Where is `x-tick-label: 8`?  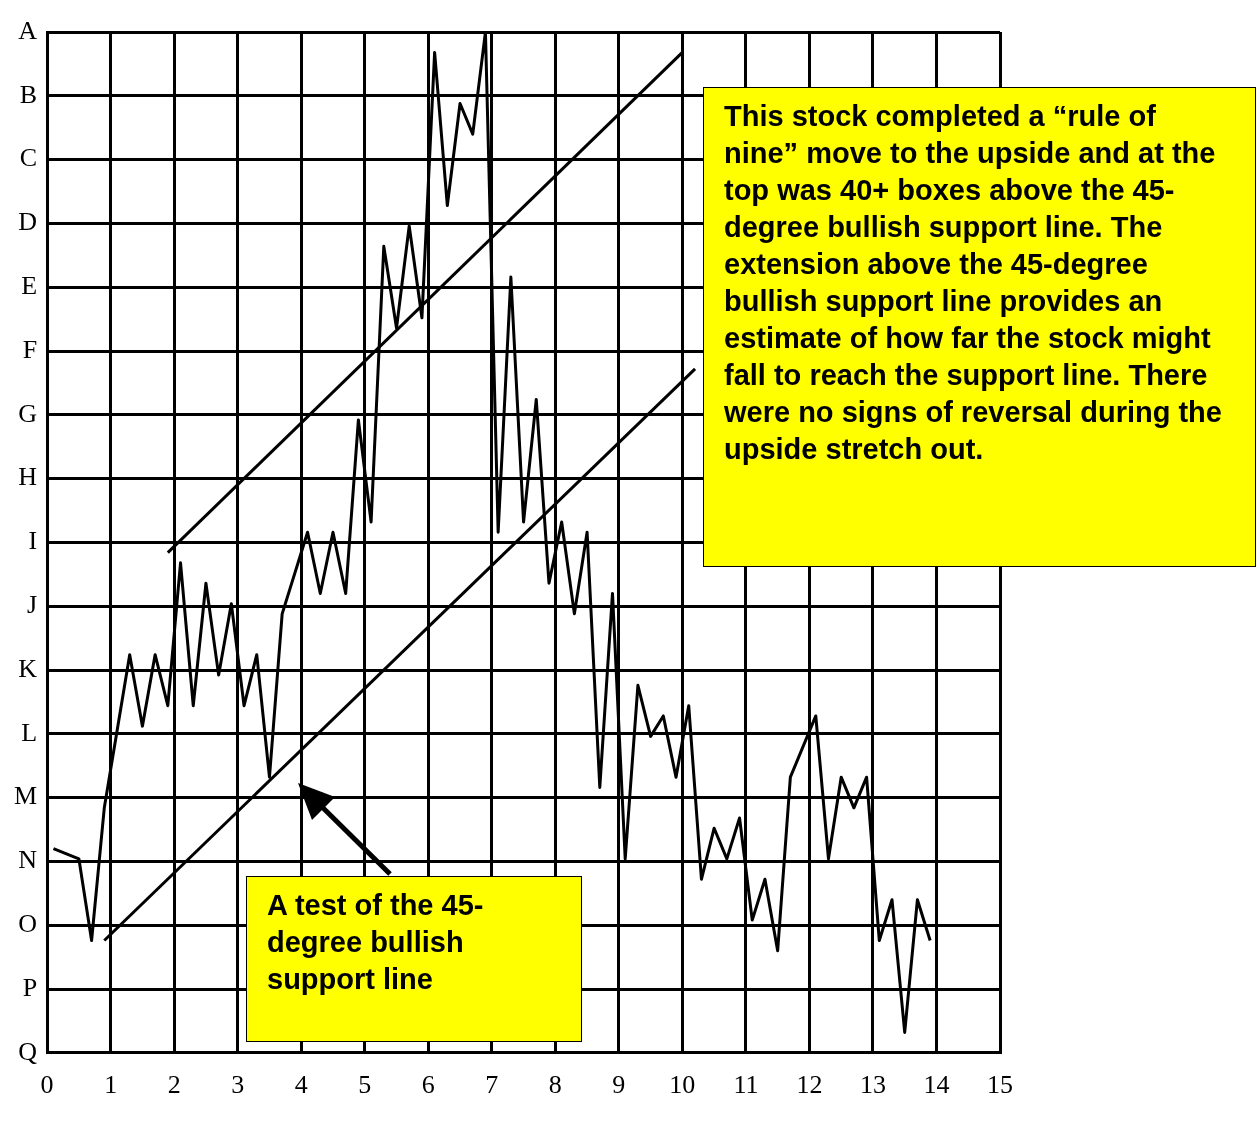 x-tick-label: 8 is located at coordinates (555, 1085).